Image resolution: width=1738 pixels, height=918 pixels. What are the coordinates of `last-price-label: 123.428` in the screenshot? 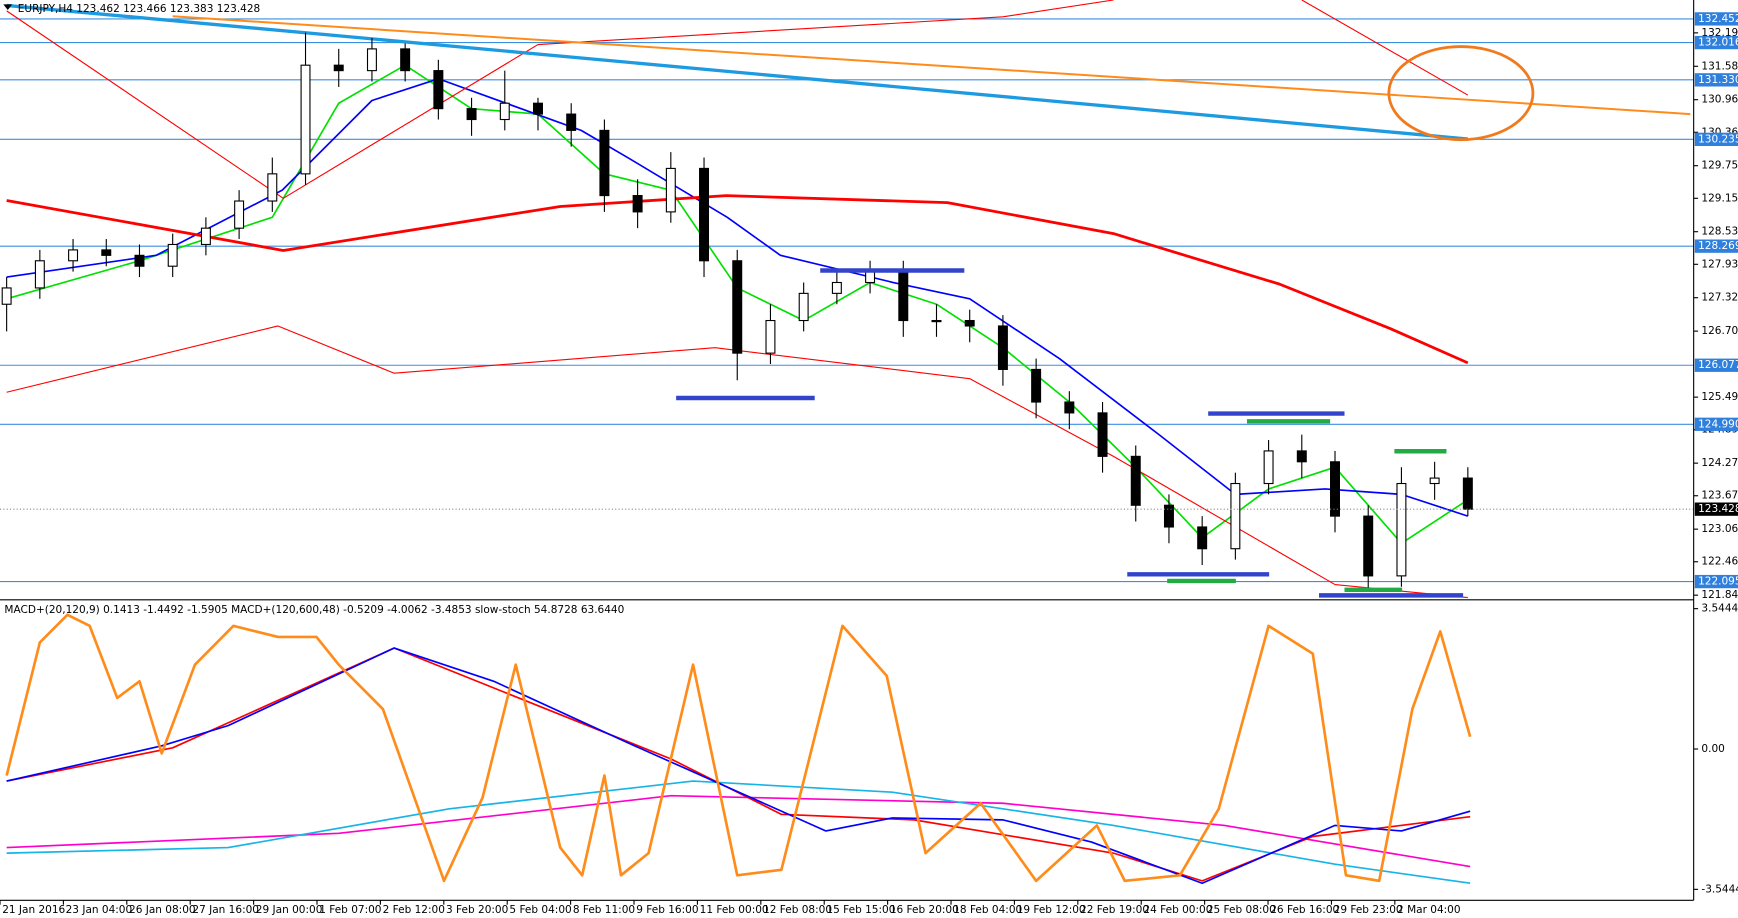 It's located at (1718, 509).